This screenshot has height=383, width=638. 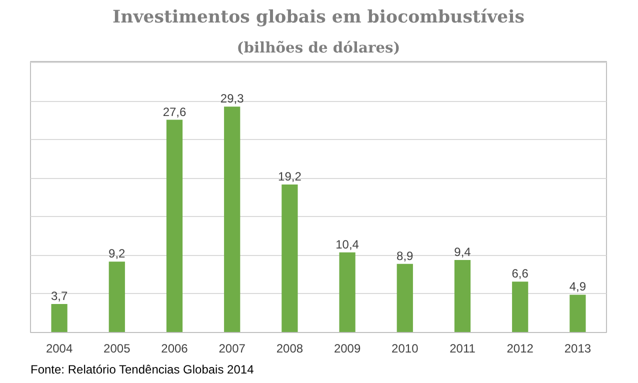 I want to click on x-tick-label: 2006, so click(x=174, y=349).